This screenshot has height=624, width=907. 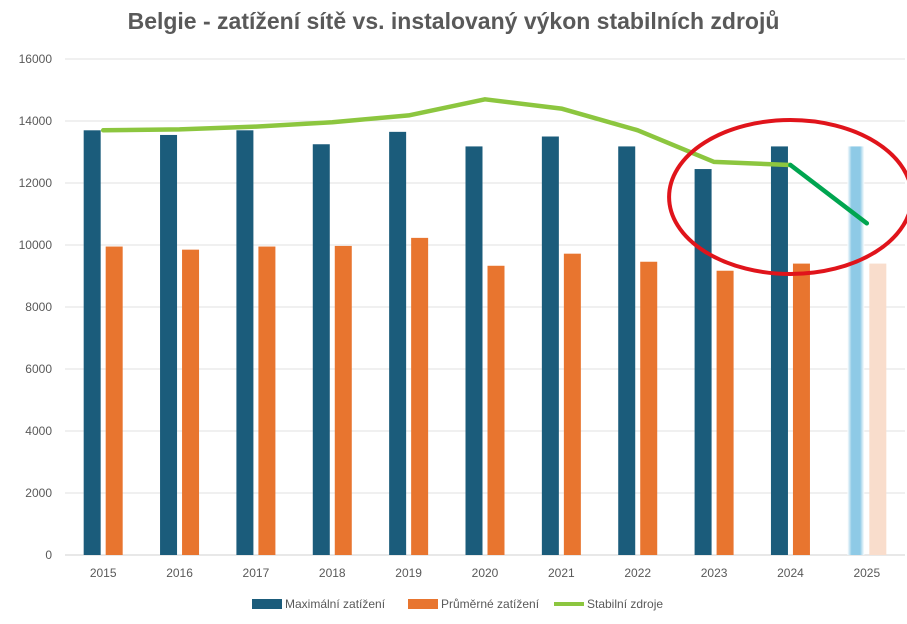 What do you see at coordinates (92, 343) in the screenshot?
I see `bar-max-2015` at bounding box center [92, 343].